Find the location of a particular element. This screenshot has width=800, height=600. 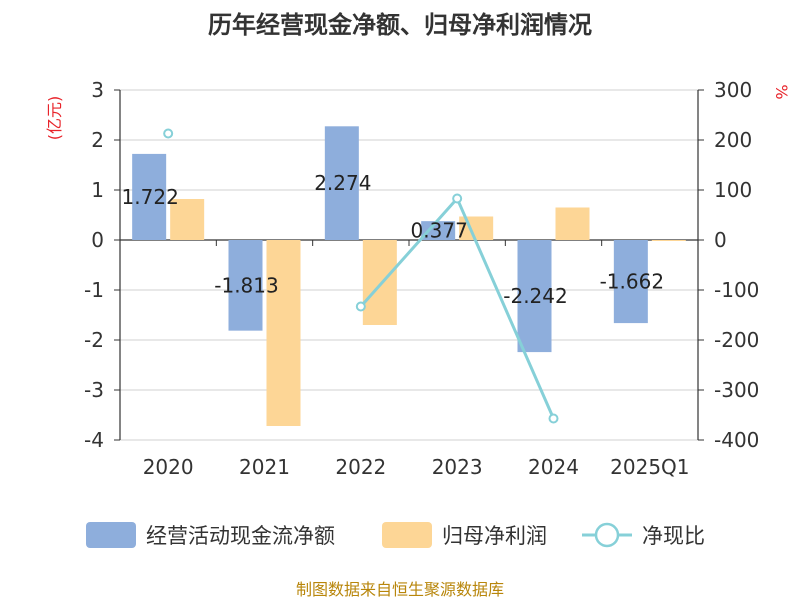

chart-title: 历年经营现金净额、归母净利润情况 is located at coordinates (400, 25).